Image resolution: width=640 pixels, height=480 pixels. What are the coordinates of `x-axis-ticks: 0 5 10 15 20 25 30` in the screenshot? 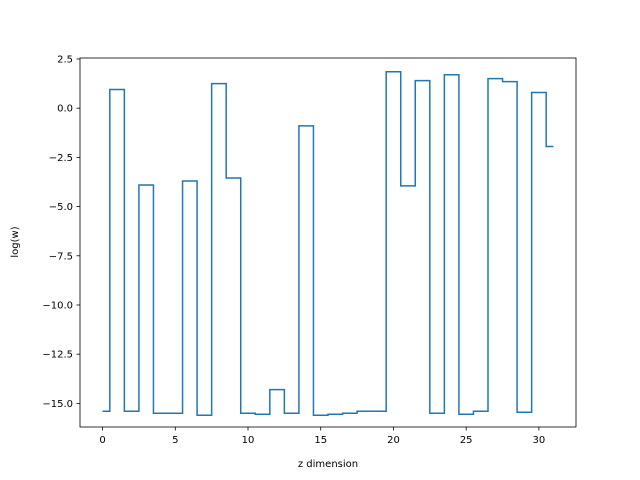 It's located at (322, 436).